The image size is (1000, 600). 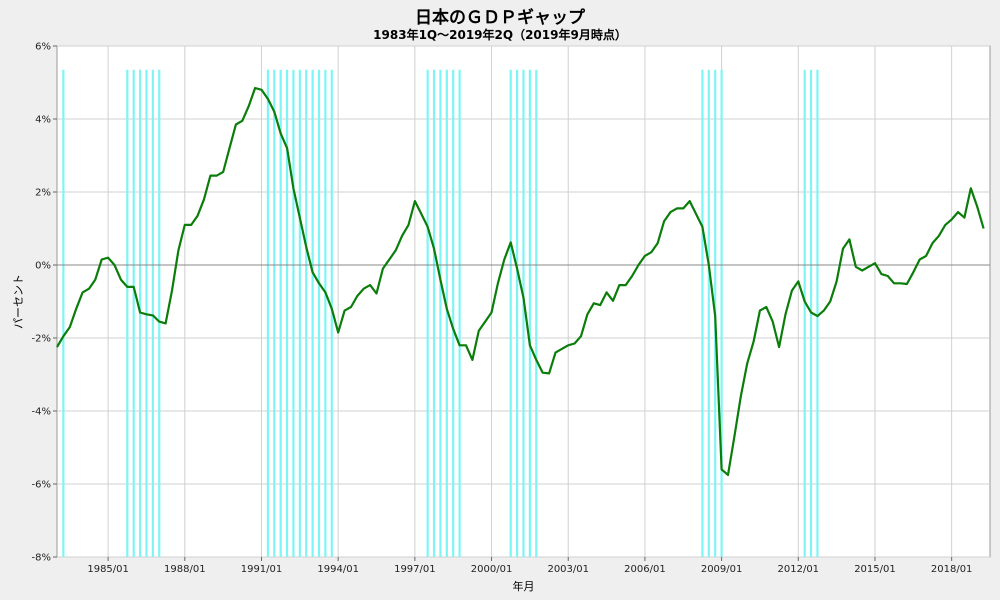 What do you see at coordinates (41, 558) in the screenshot?
I see `y-tick-label: -8%` at bounding box center [41, 558].